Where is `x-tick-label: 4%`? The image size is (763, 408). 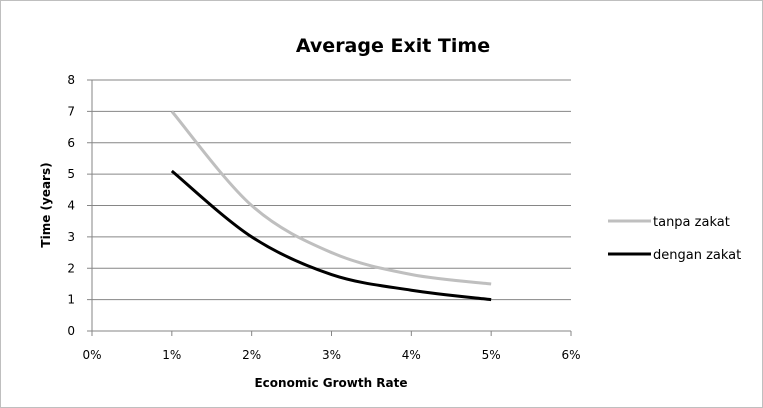
x-tick-label: 4% is located at coordinates (411, 355).